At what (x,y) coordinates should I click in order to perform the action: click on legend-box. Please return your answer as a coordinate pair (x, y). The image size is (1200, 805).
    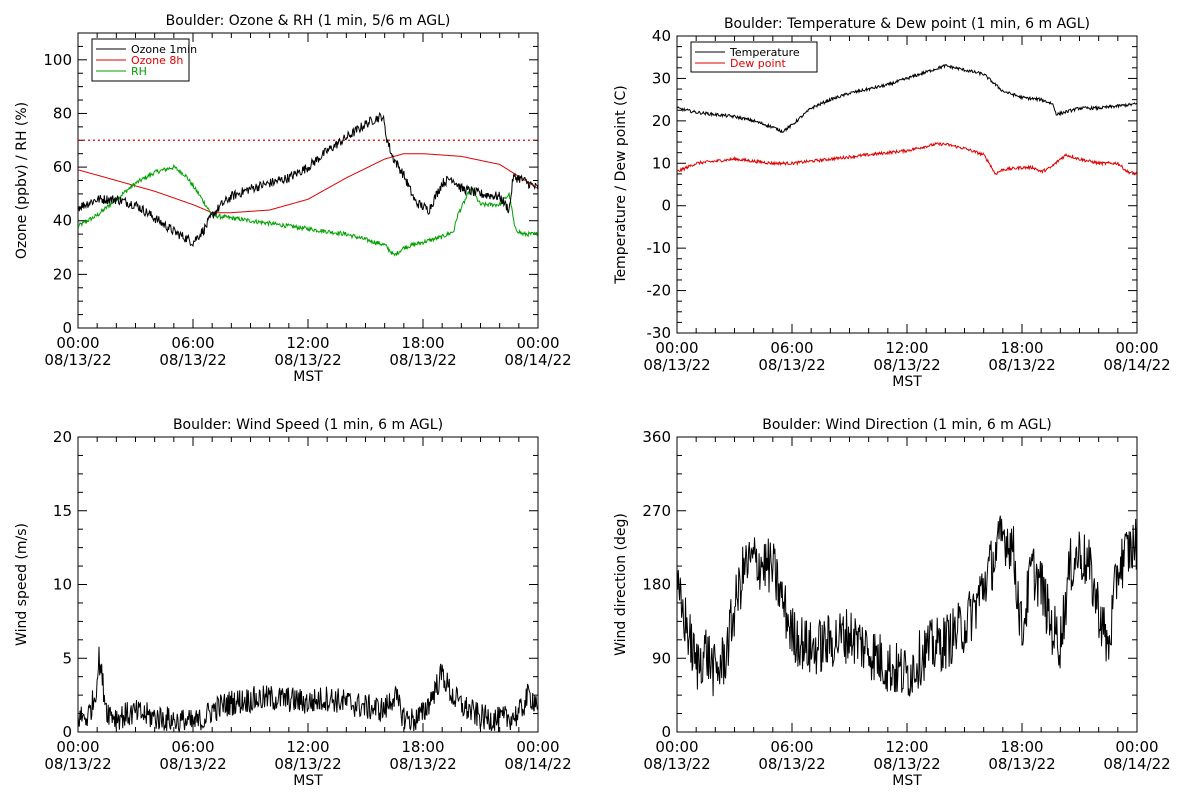
    Looking at the image, I should click on (754, 57).